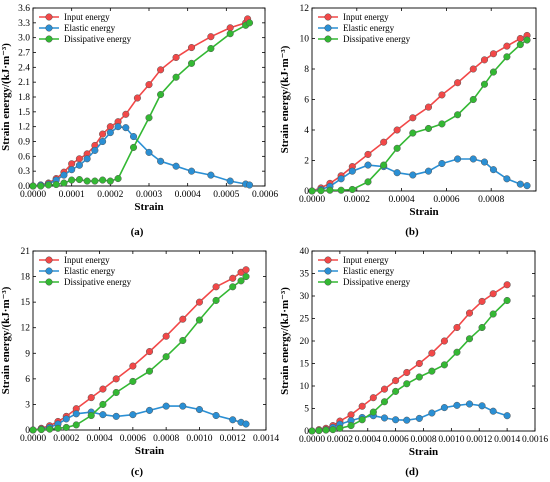  I want to click on panel-caption: (b), so click(412, 232).